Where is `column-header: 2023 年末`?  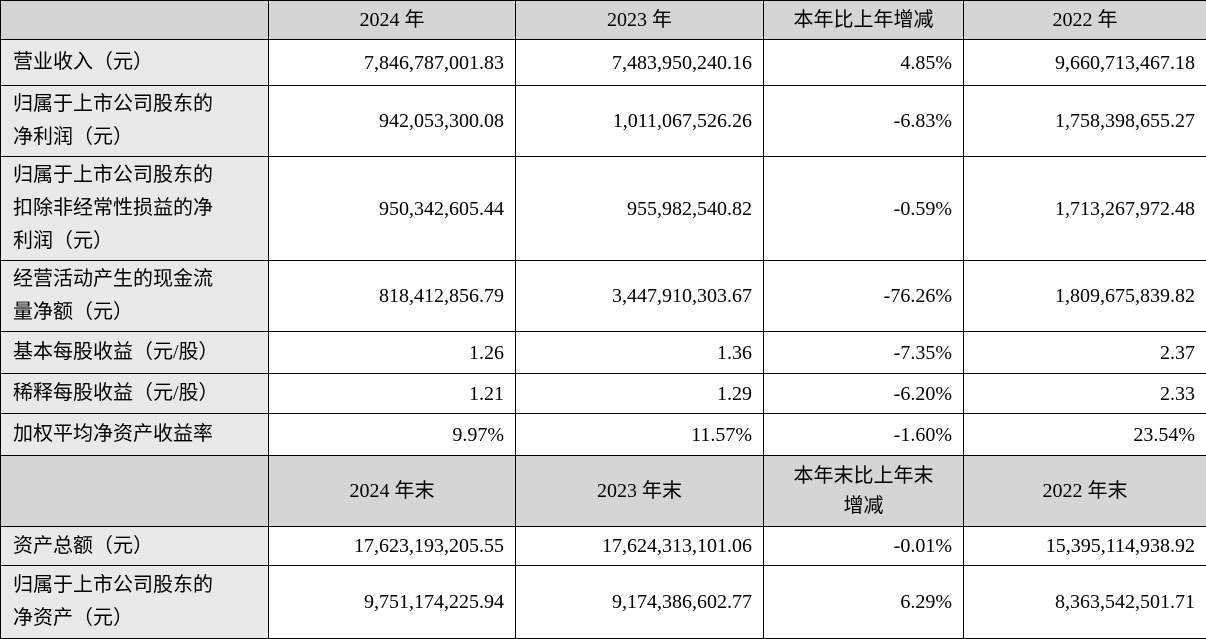
column-header: 2023 年末 is located at coordinates (640, 491).